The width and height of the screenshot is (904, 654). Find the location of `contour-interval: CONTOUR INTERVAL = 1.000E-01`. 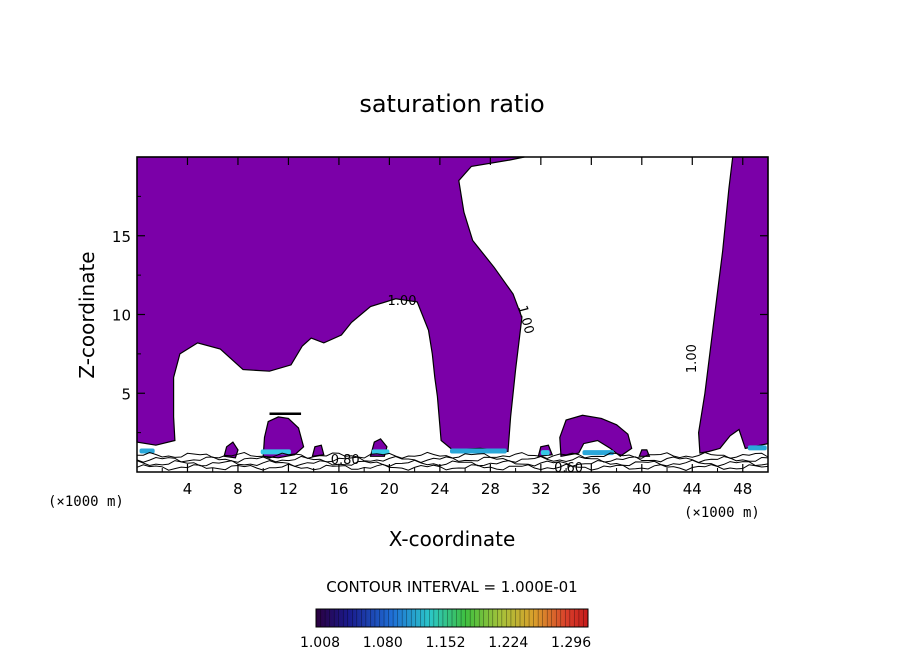

contour-interval: CONTOUR INTERVAL = 1.000E-01 is located at coordinates (451, 587).